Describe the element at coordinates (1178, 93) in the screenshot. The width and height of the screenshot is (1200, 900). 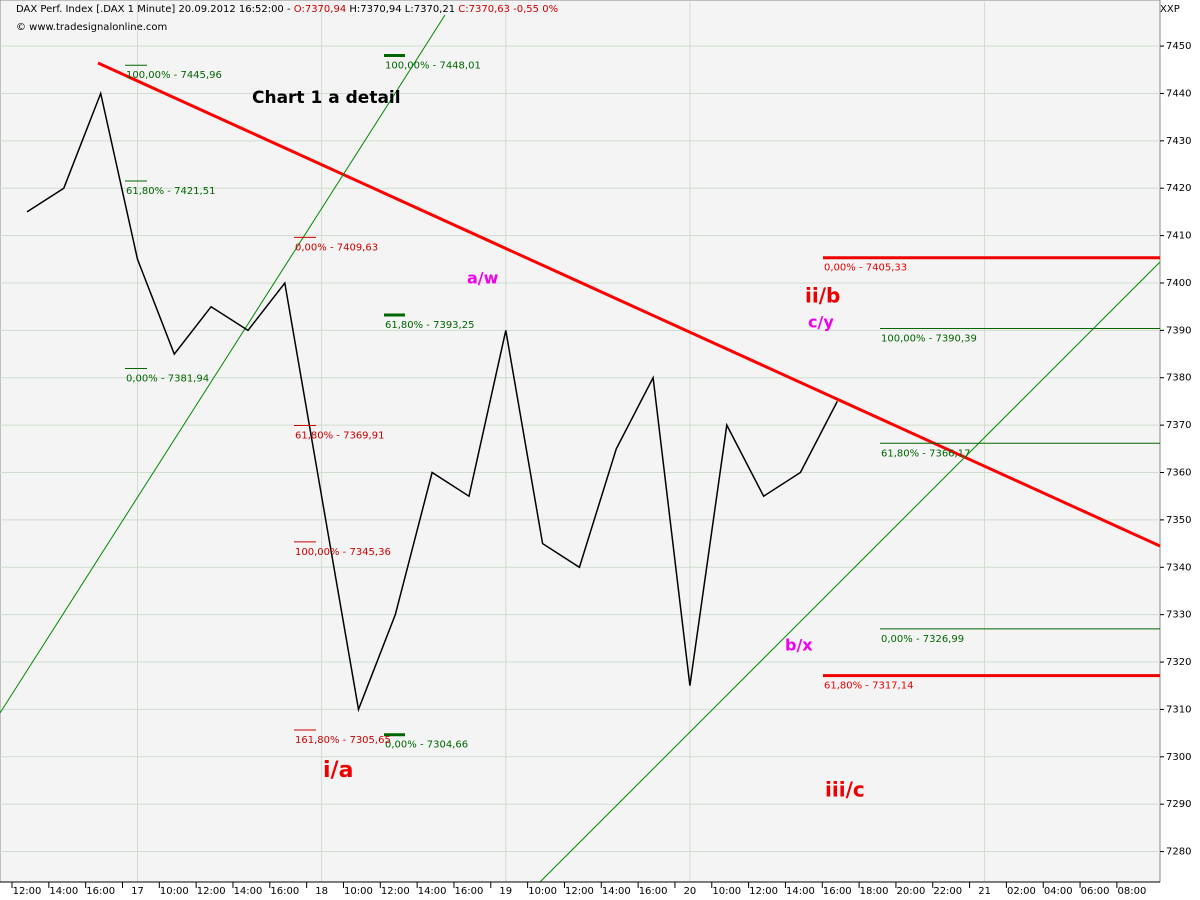
I see `y-tick-label: 7440` at that location.